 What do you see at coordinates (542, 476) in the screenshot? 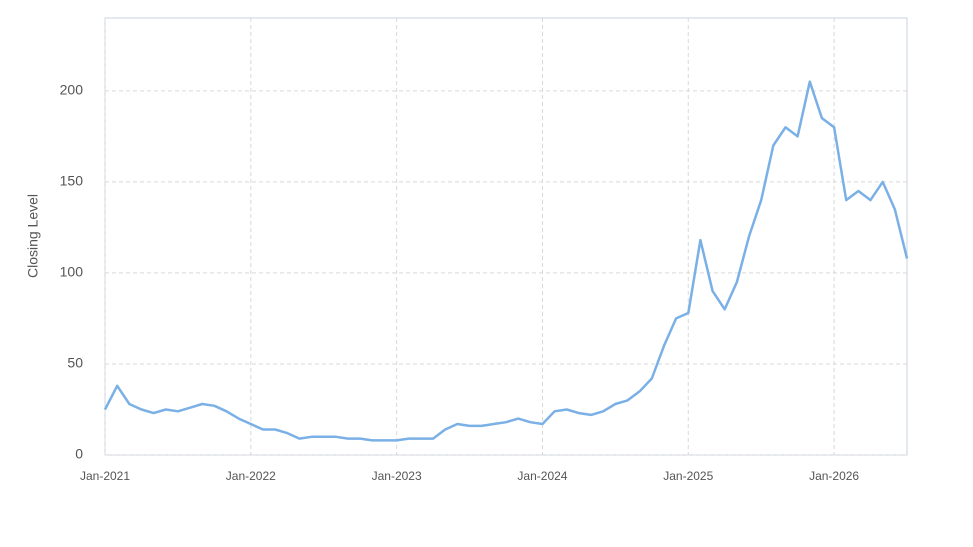
I see `x-tick-label: Jan-2024` at bounding box center [542, 476].